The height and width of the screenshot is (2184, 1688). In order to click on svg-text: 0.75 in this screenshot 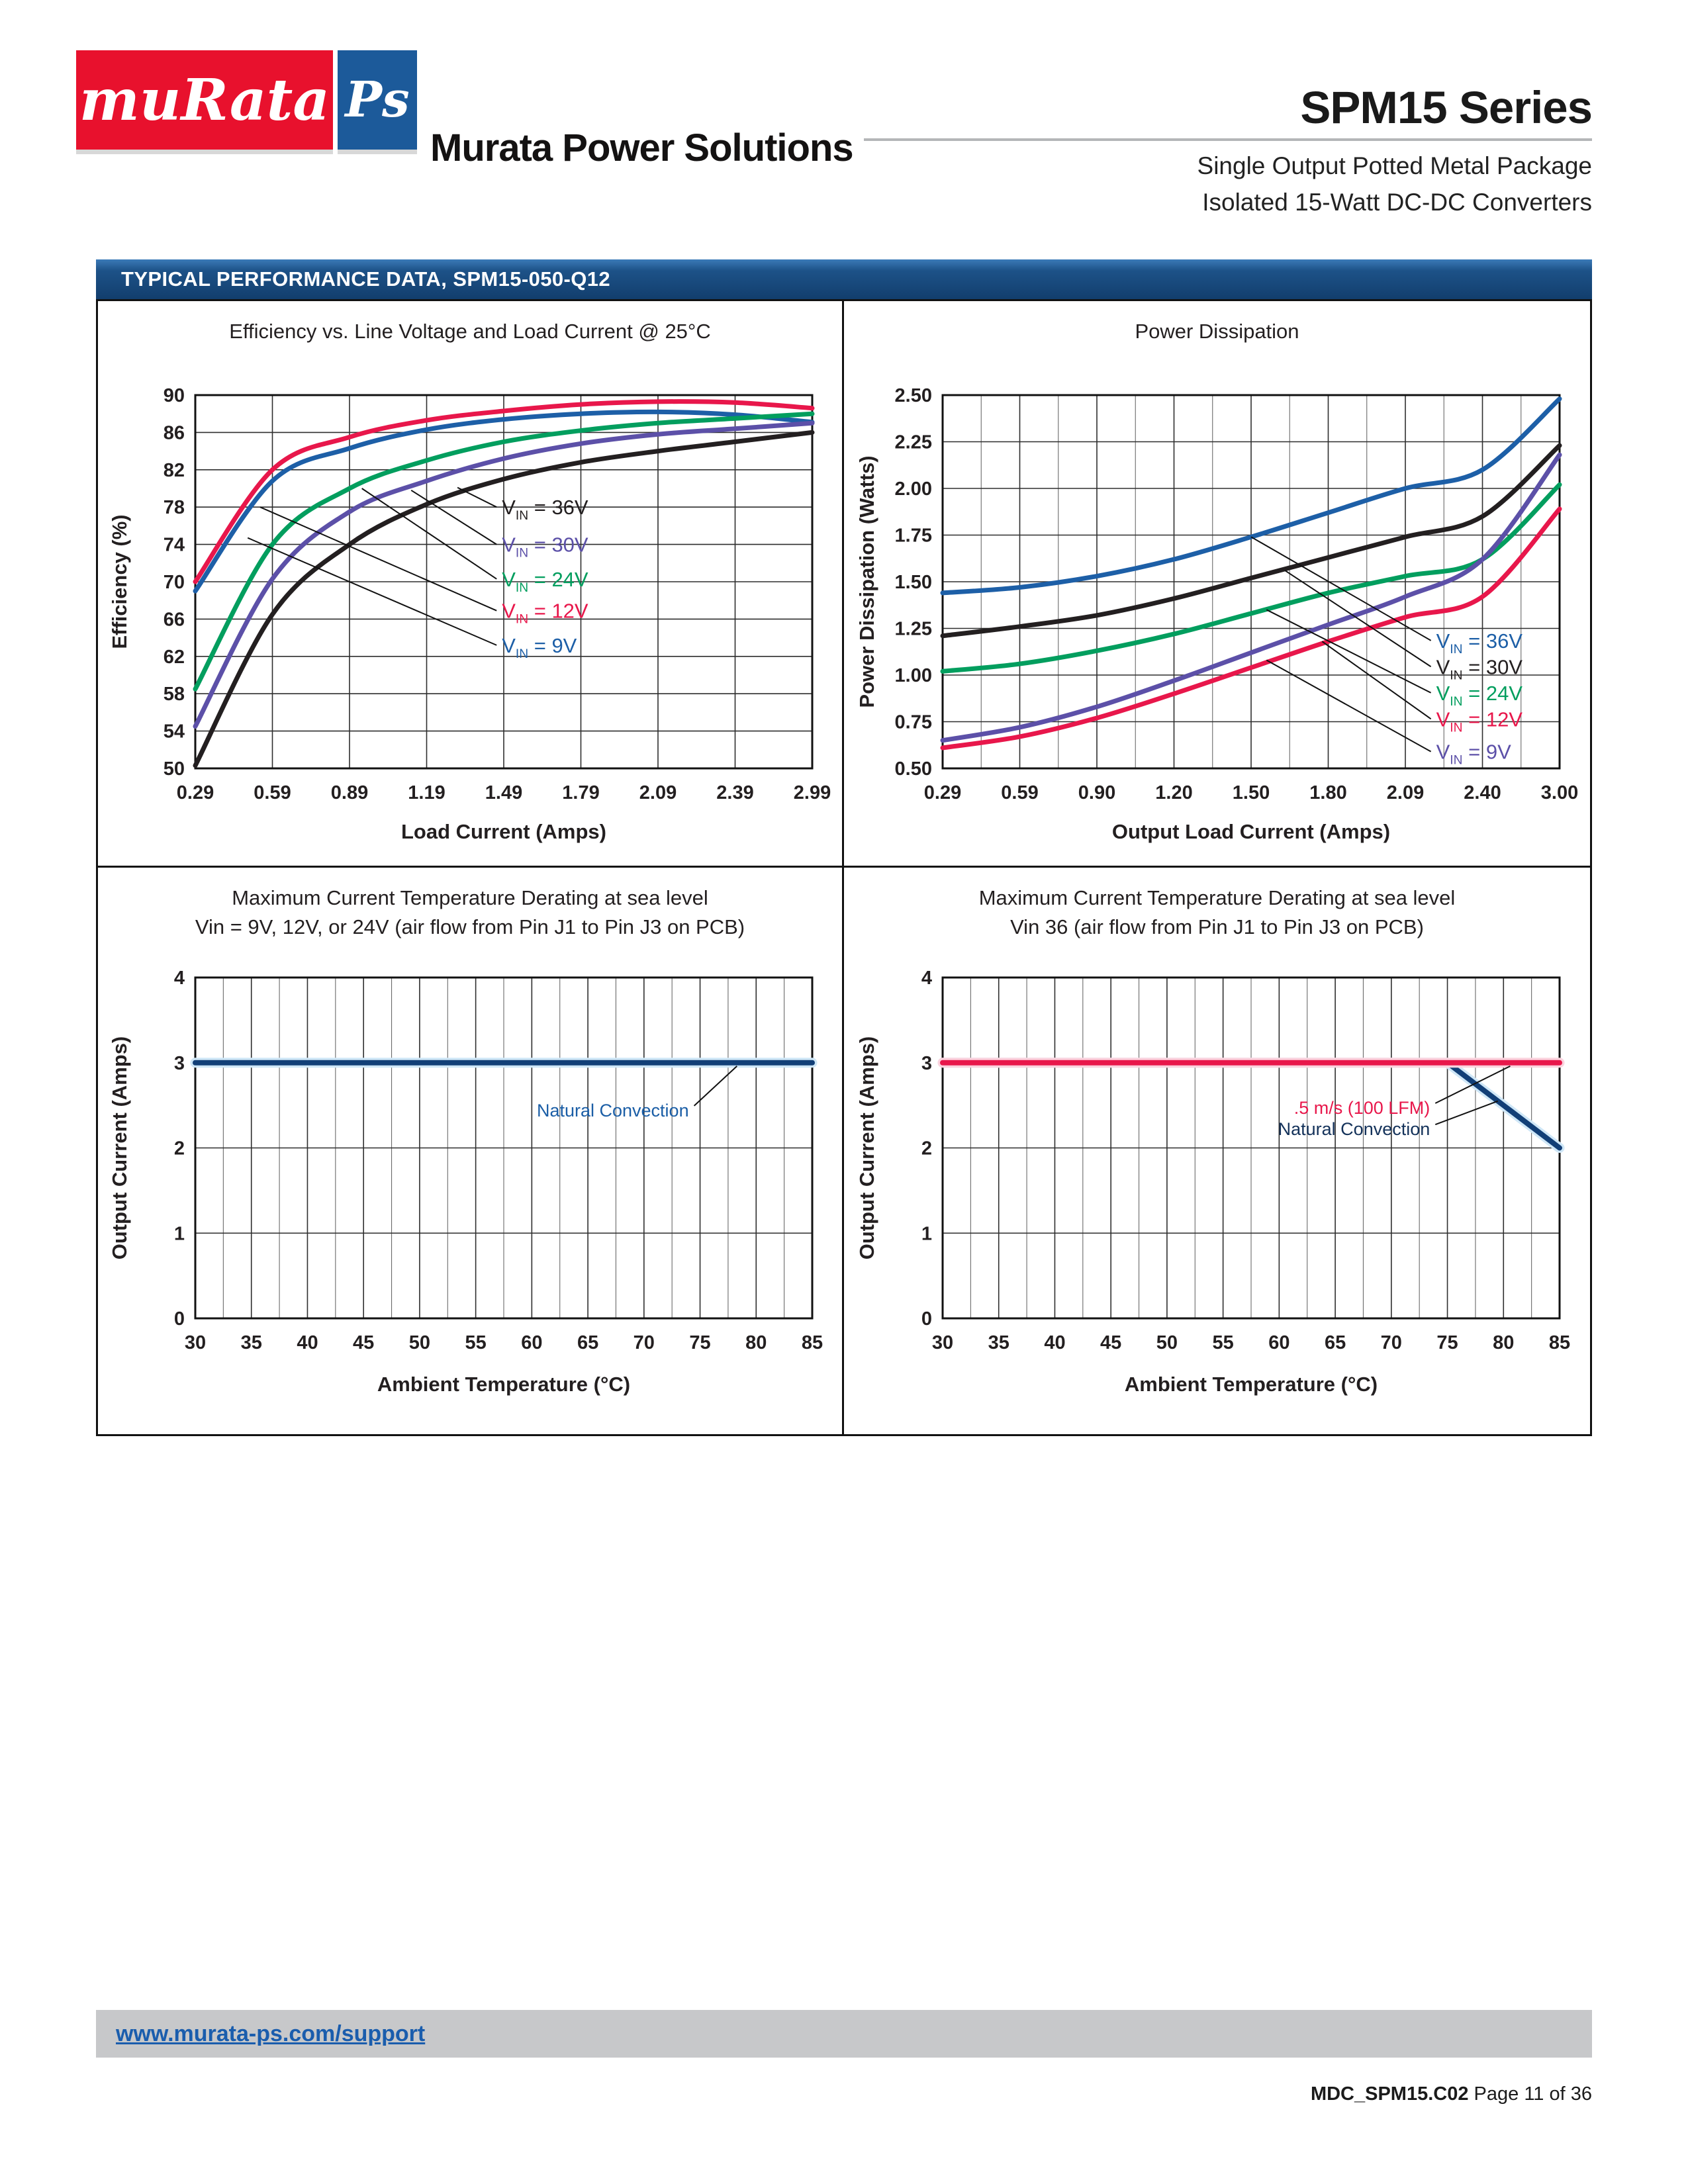, I will do `click(912, 722)`.